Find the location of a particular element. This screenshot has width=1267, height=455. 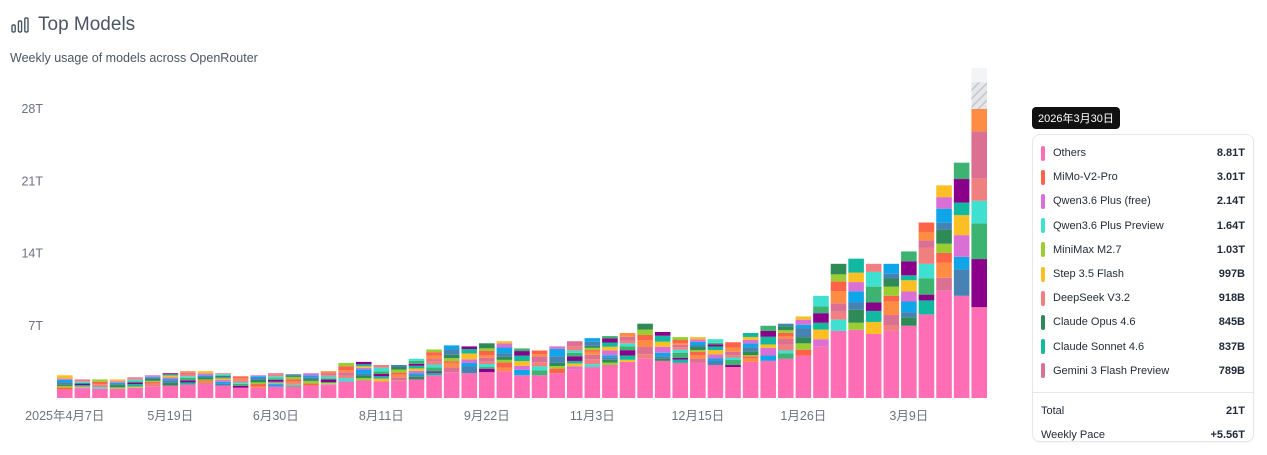

series-value: 789B is located at coordinates (1231, 370).